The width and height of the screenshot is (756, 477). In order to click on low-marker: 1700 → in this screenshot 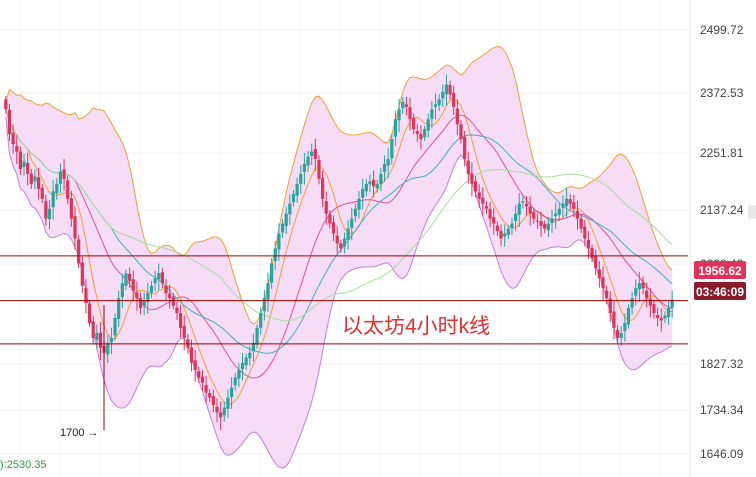, I will do `click(82, 372)`.